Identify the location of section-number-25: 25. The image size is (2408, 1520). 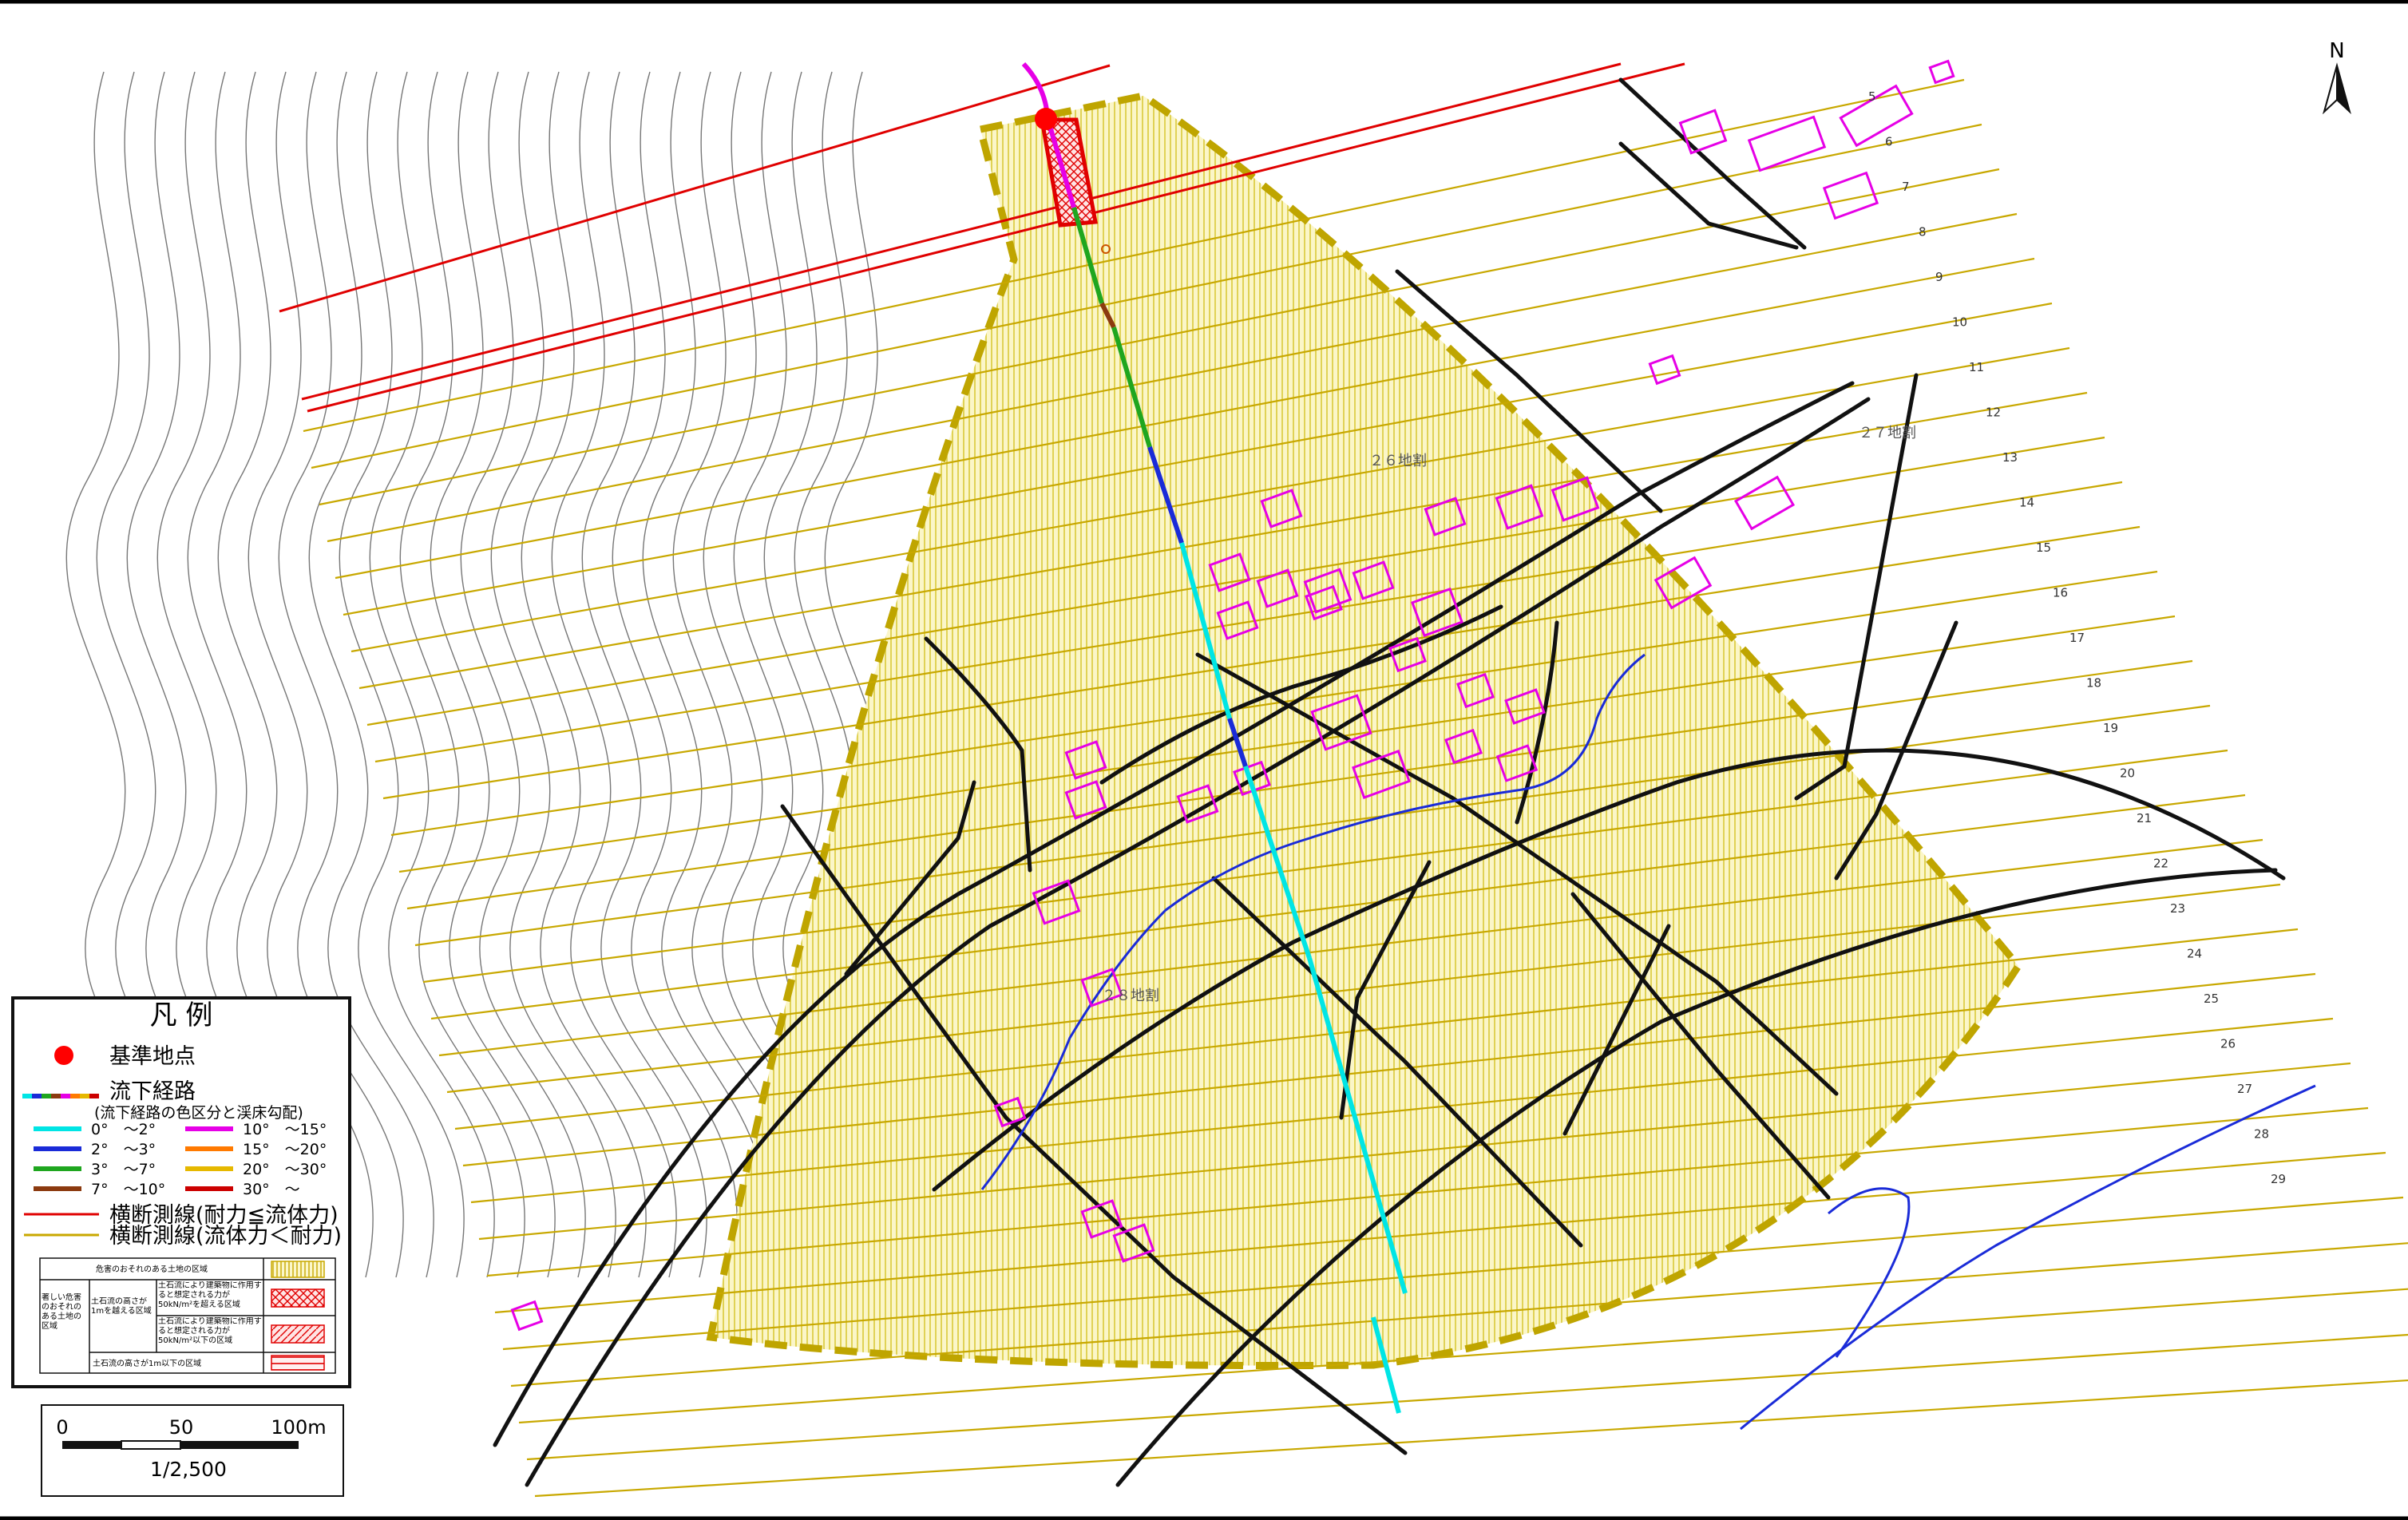
(2212, 999).